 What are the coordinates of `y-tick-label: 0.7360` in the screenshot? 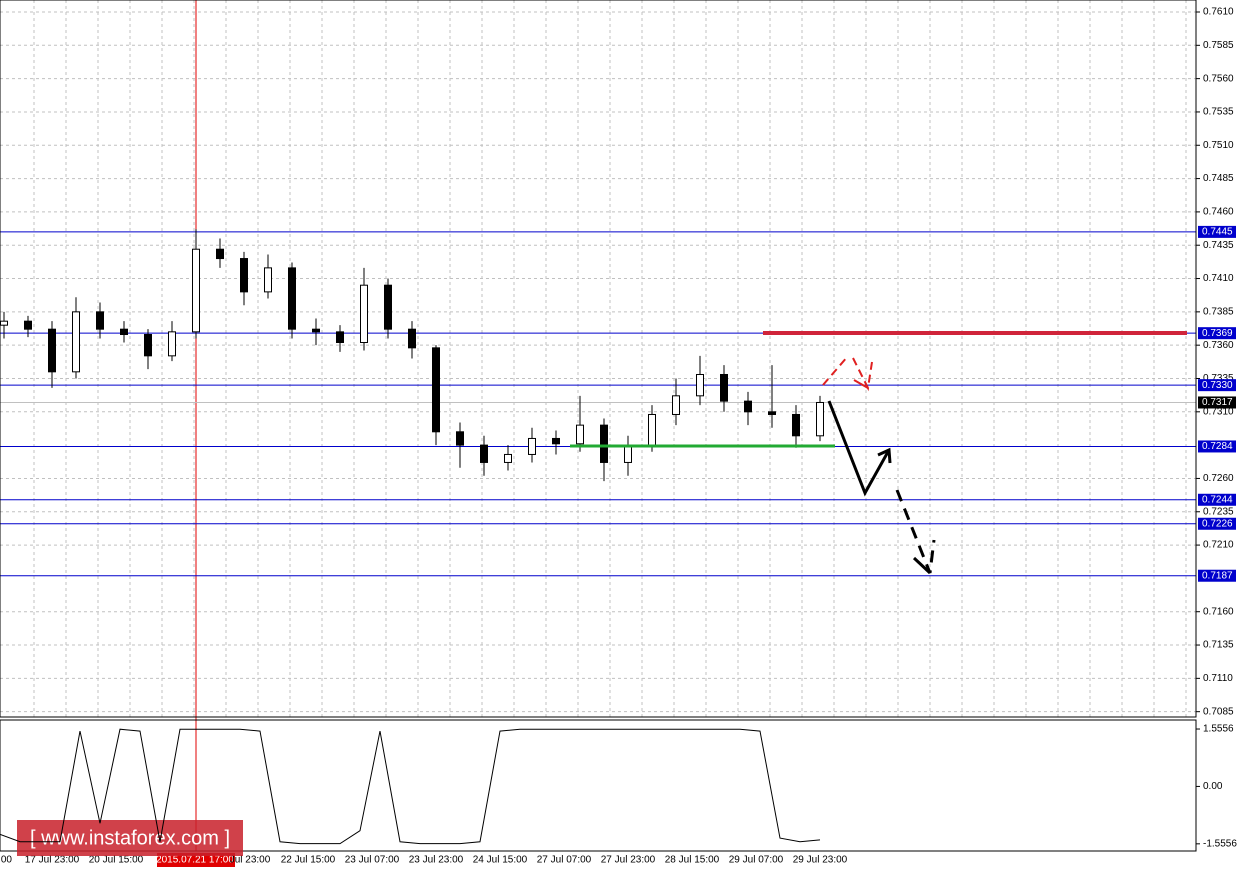 It's located at (1218, 345).